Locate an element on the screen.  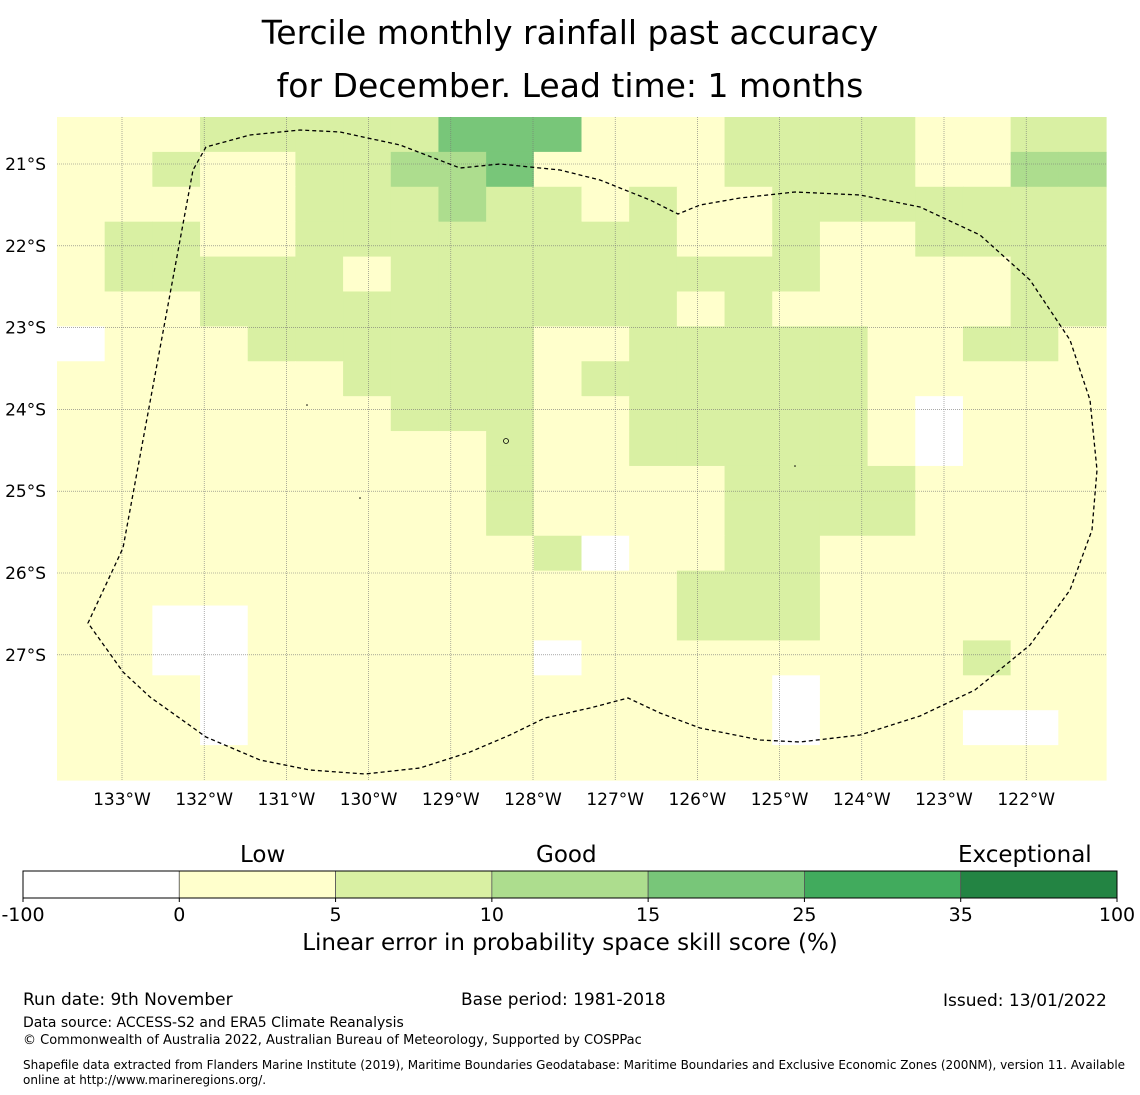
base-period: Base period: 1981-2018 is located at coordinates (563, 1000).